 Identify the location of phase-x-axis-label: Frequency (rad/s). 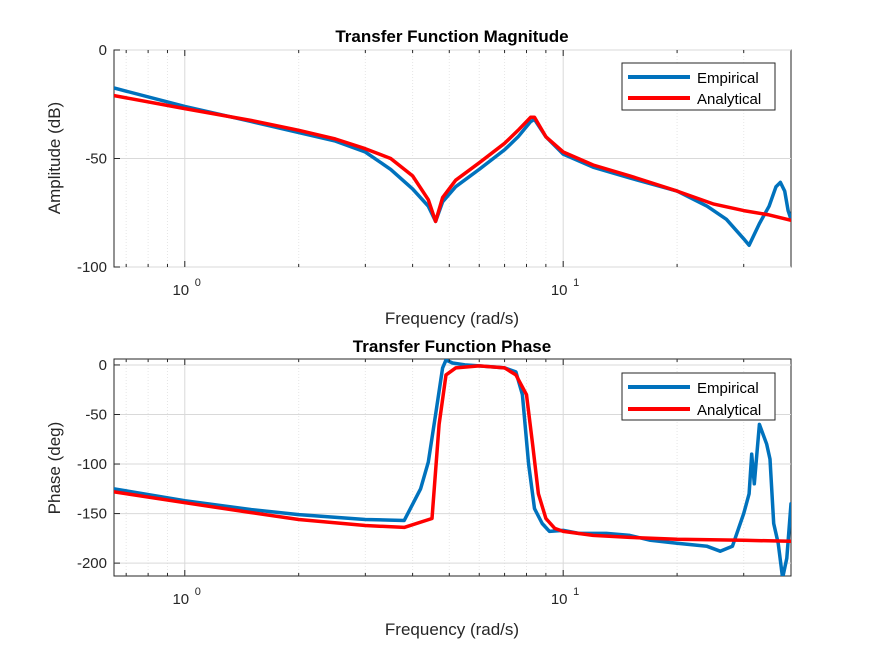
(452, 629).